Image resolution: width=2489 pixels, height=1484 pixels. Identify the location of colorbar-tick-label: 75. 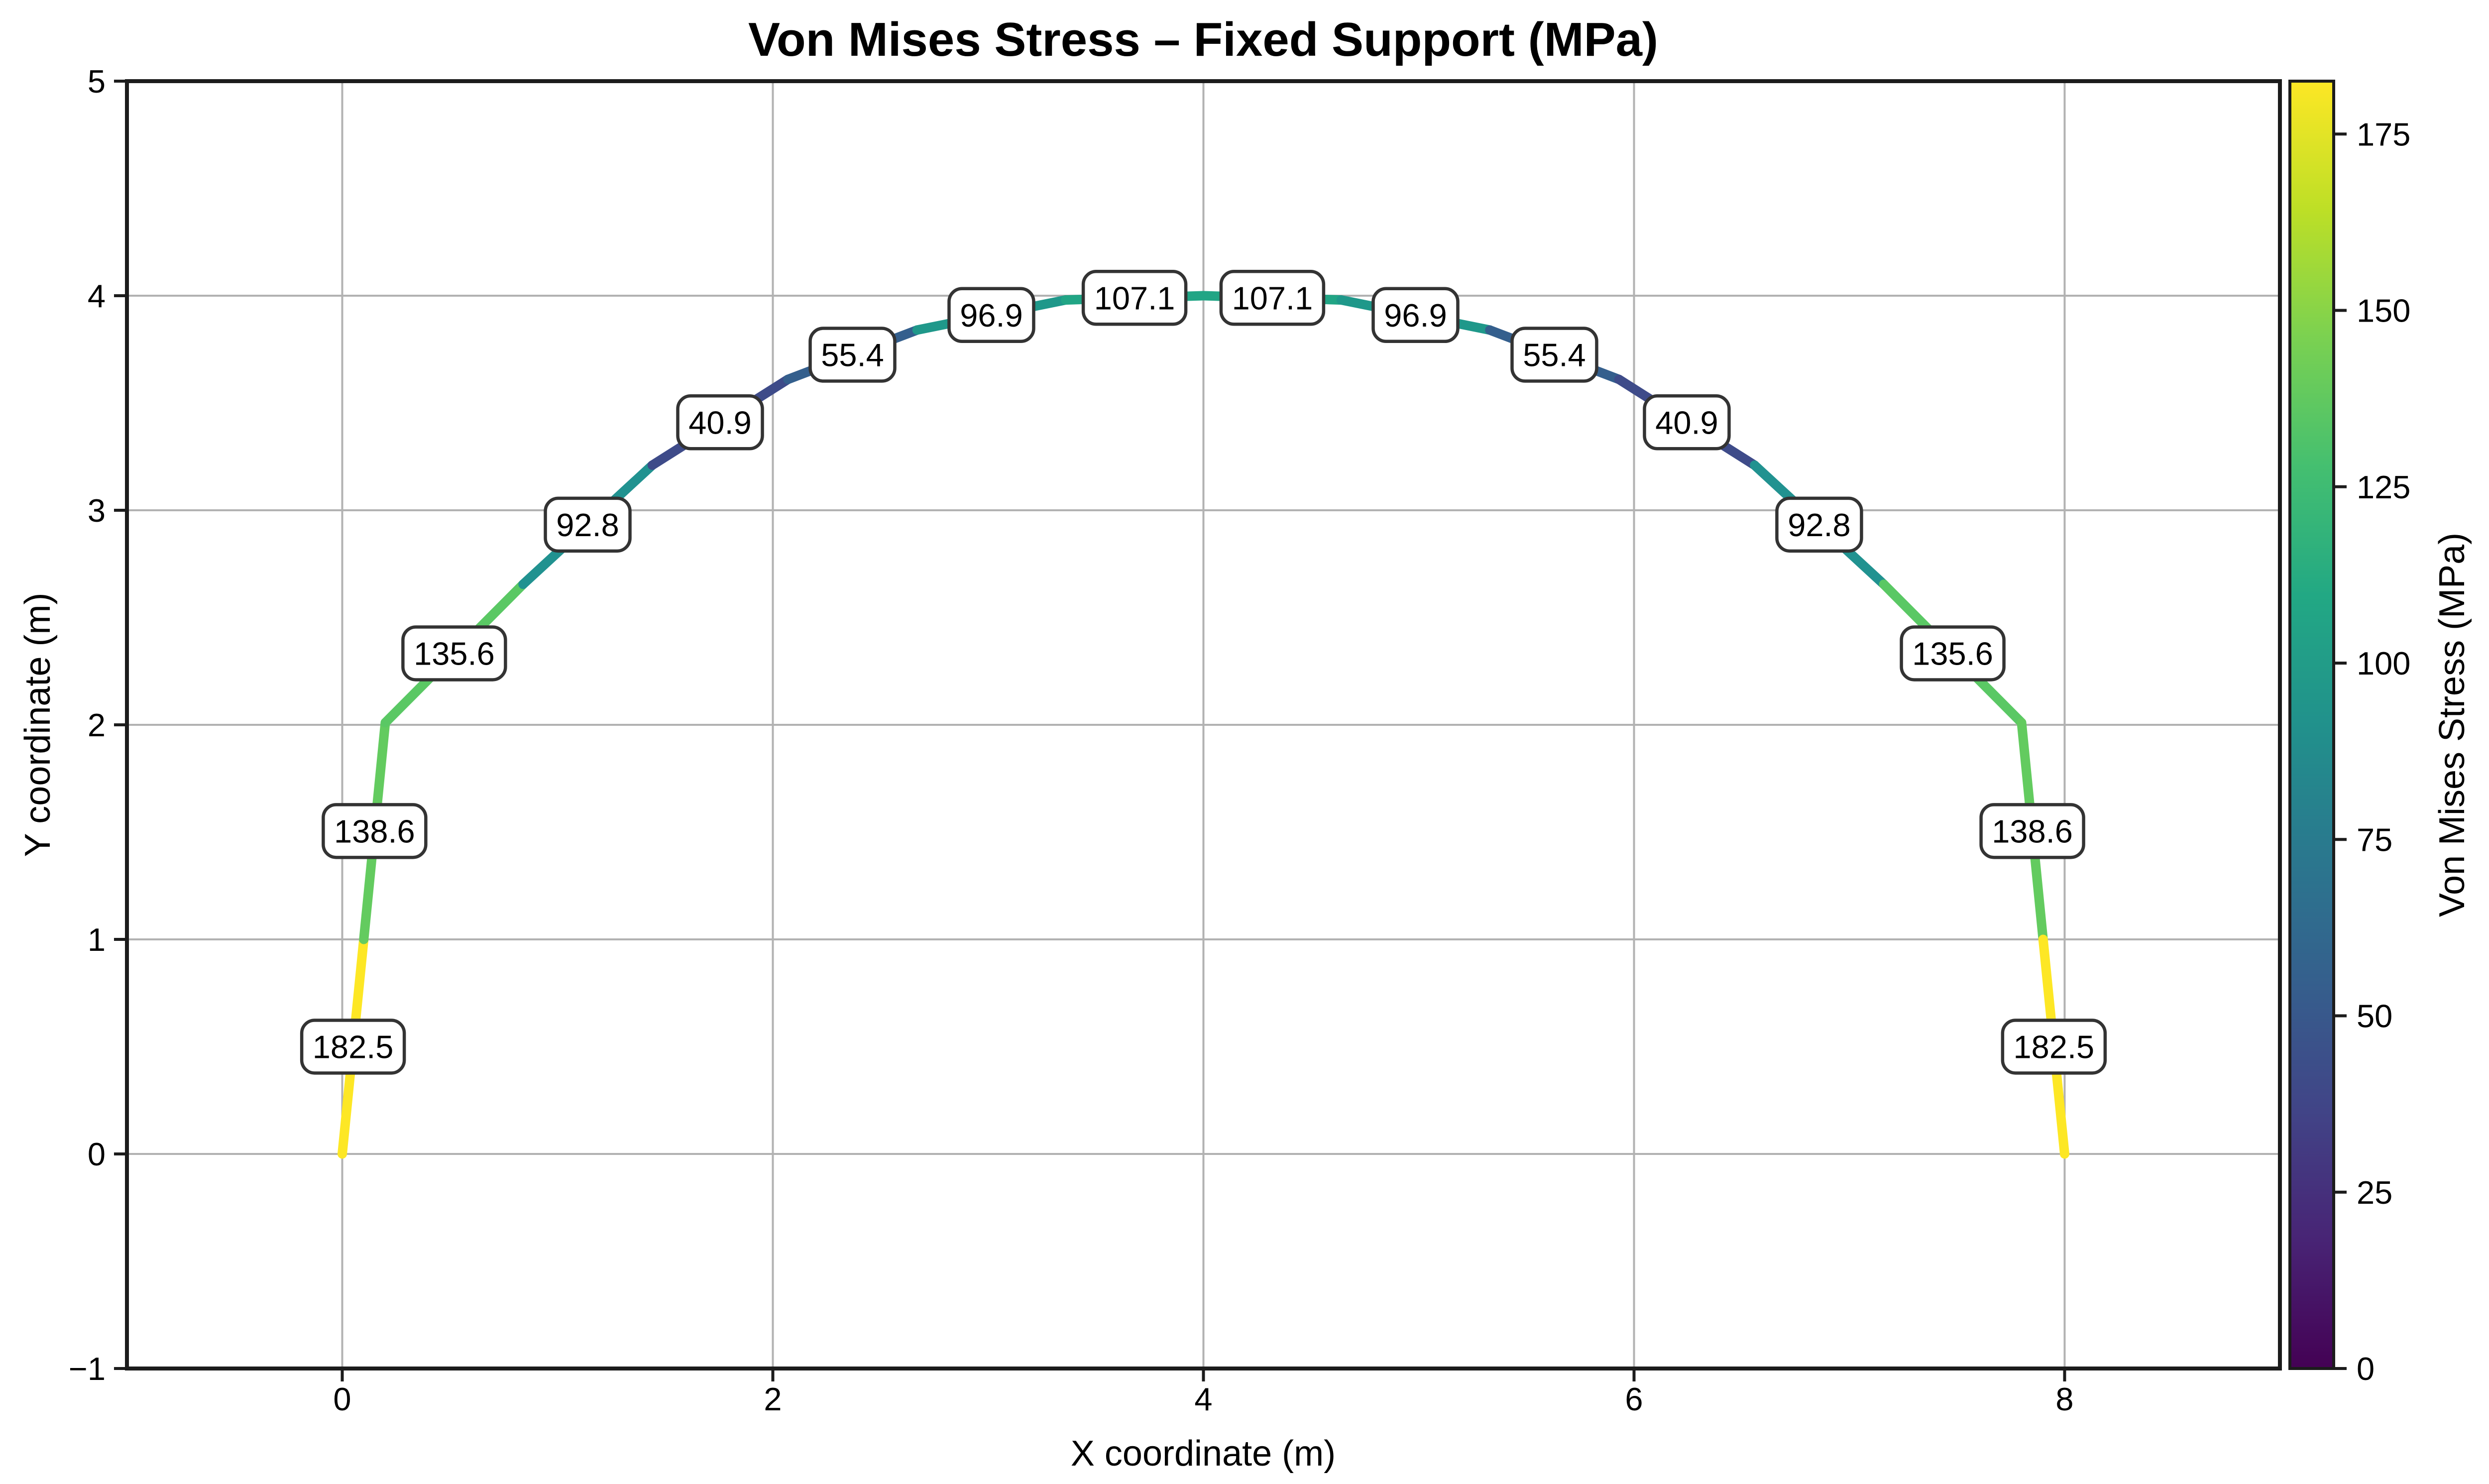
(2374, 839).